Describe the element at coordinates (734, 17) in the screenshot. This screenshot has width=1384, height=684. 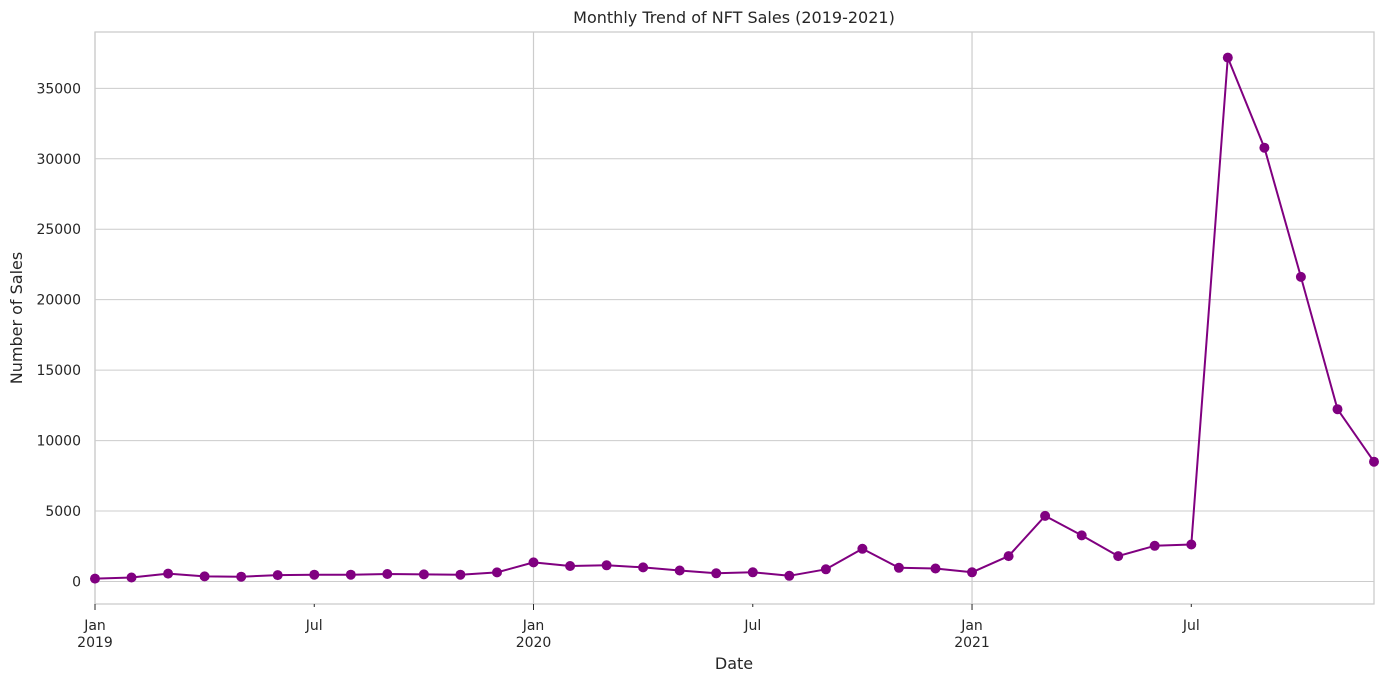
I see `chart-title: Monthly Trend of NFT Sales (2019-2021)` at that location.